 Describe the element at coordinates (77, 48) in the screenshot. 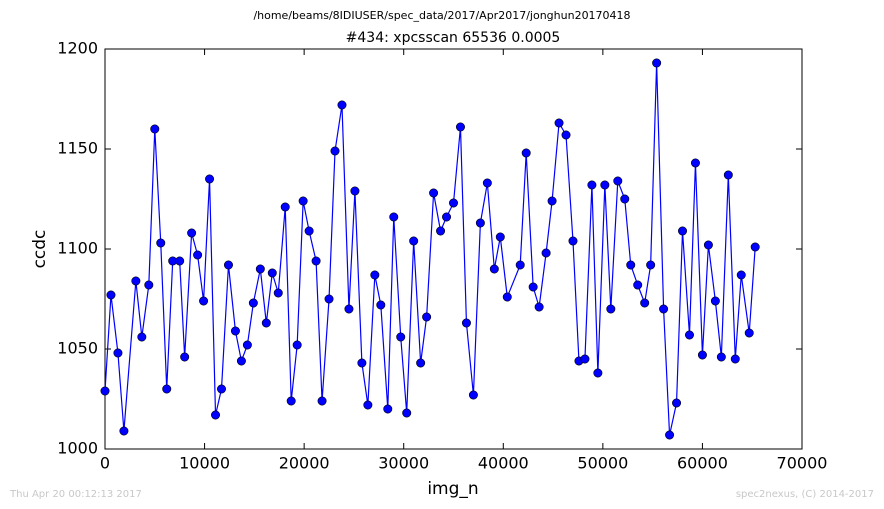

I see `y-tick-label: 1200` at that location.